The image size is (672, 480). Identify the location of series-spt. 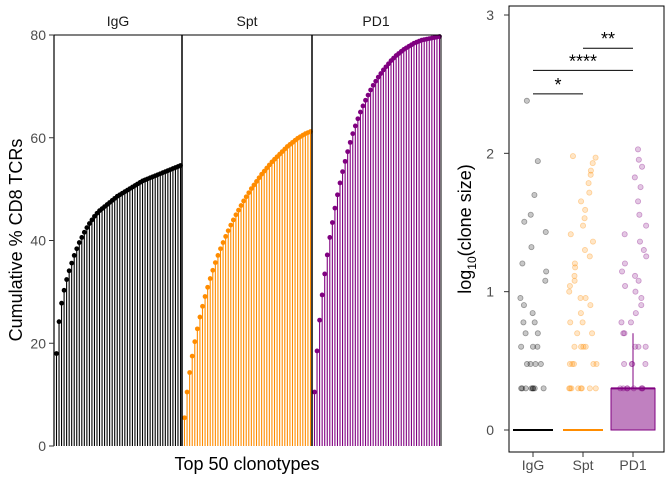
(247, 287).